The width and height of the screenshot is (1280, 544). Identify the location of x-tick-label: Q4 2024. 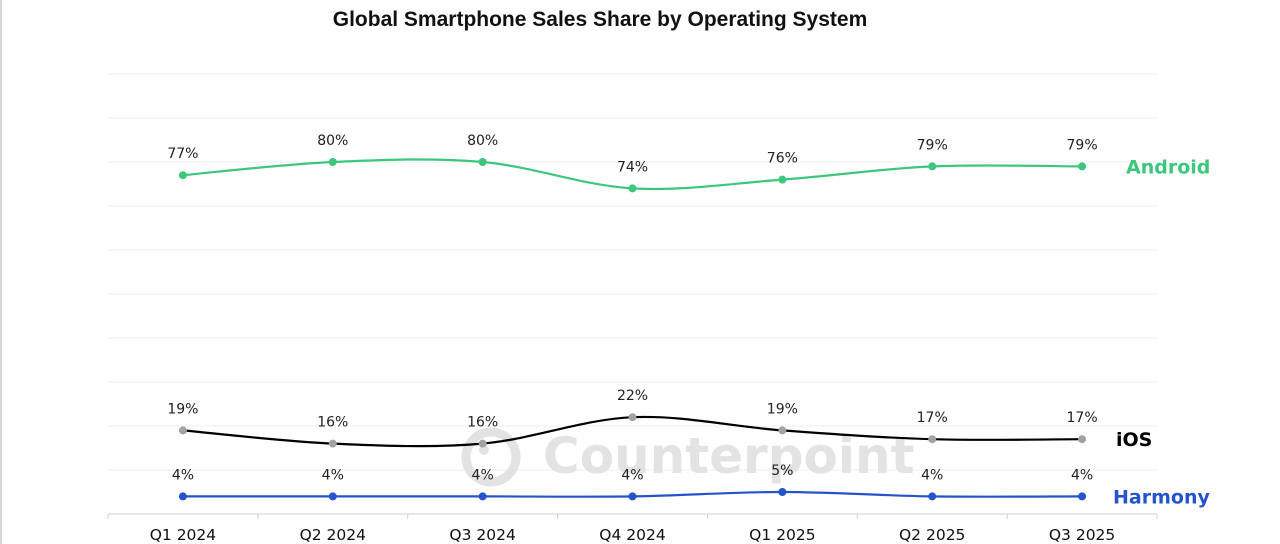
(632, 535).